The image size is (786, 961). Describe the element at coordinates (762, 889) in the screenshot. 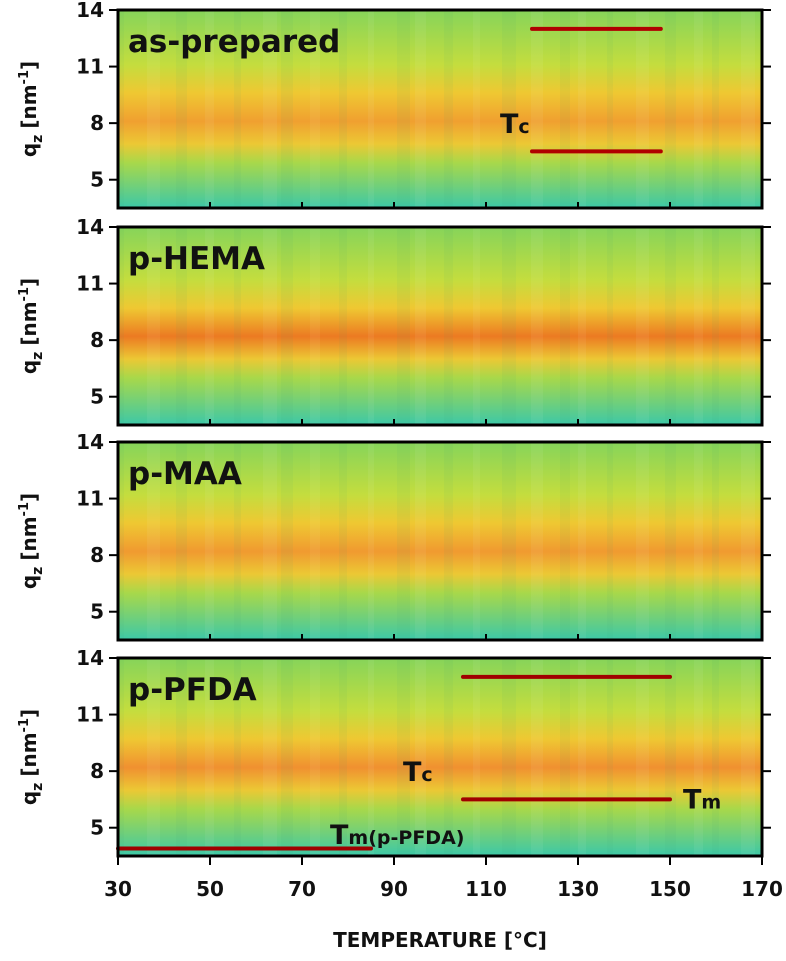

I see `x-tick-label: 170` at that location.